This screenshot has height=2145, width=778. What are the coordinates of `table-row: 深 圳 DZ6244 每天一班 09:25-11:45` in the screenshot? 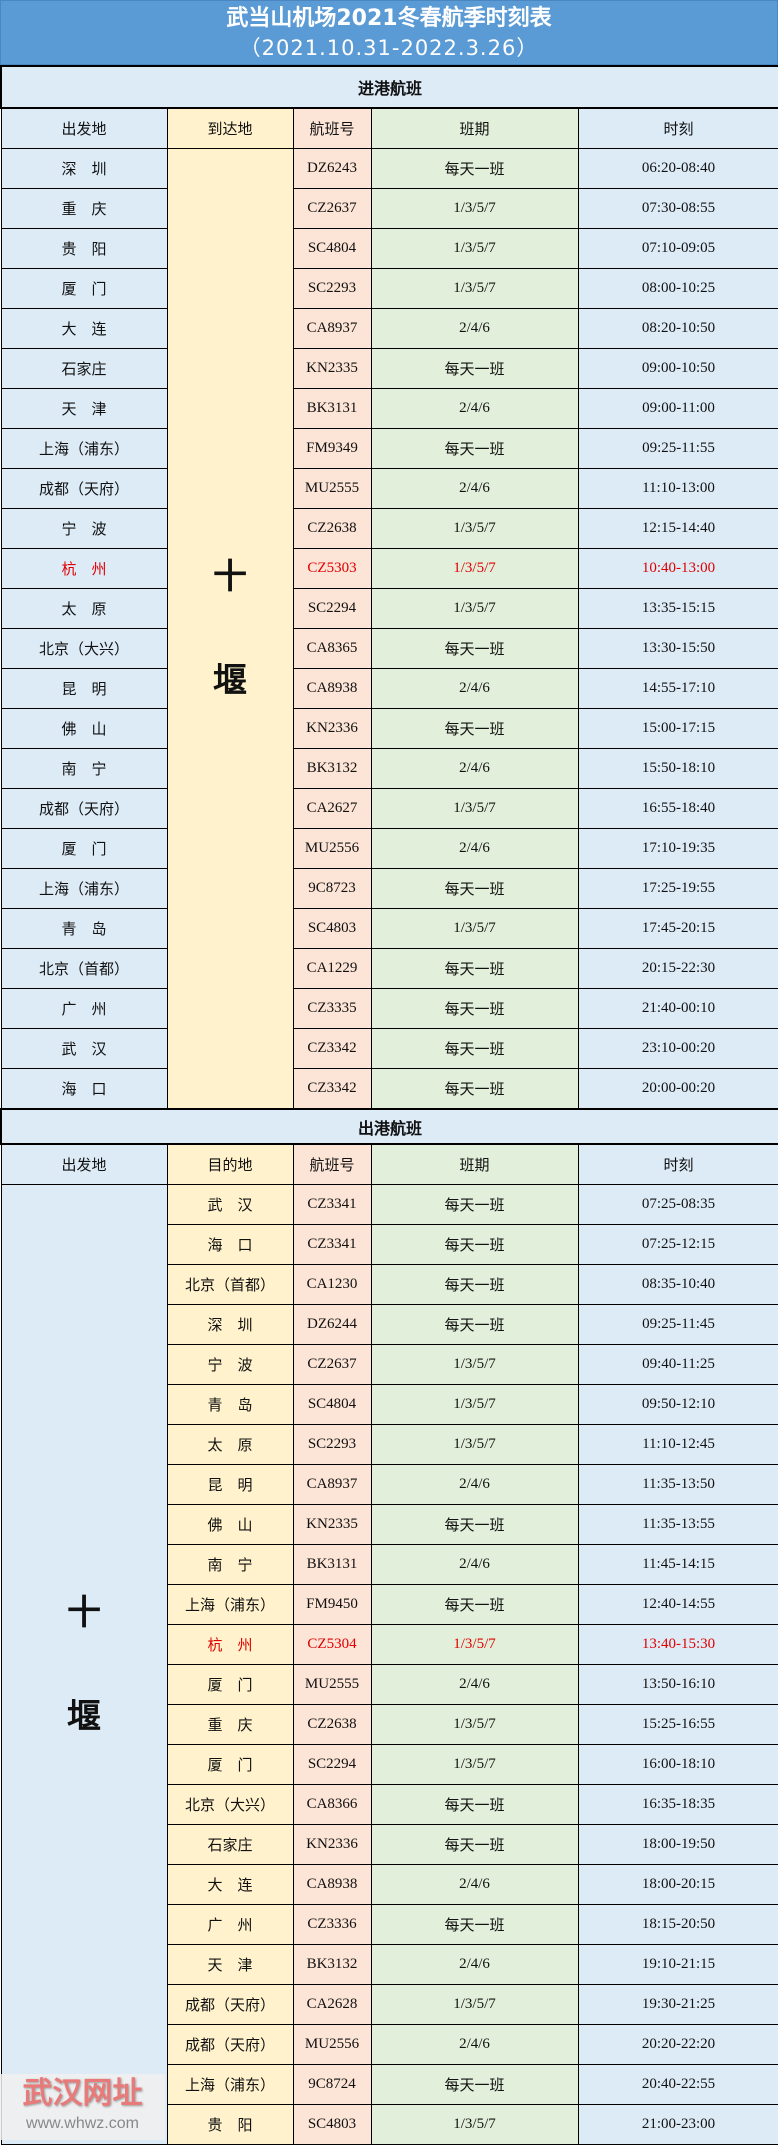 It's located at (389, 1324).